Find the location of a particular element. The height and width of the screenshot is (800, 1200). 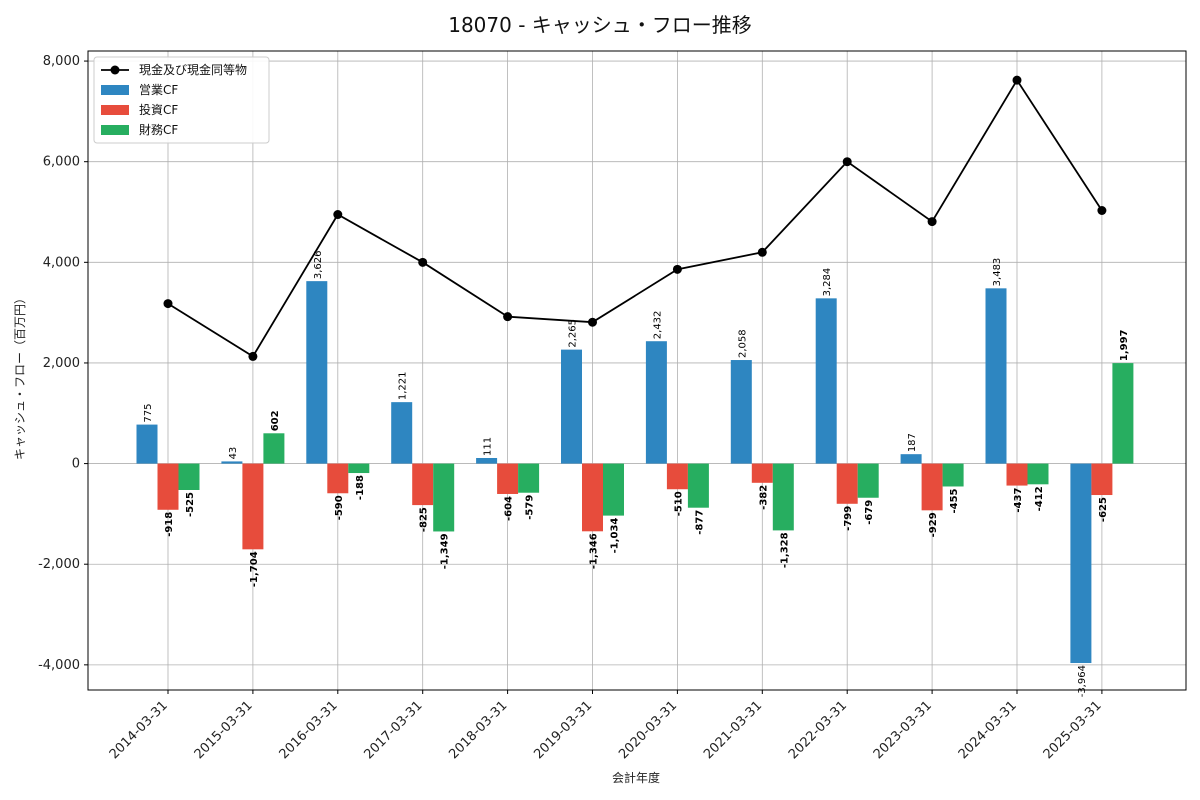

y-axis-ticks: -4,000 -2,000 0 2,000 4,000 6,000 8,000 is located at coordinates (63, 363).